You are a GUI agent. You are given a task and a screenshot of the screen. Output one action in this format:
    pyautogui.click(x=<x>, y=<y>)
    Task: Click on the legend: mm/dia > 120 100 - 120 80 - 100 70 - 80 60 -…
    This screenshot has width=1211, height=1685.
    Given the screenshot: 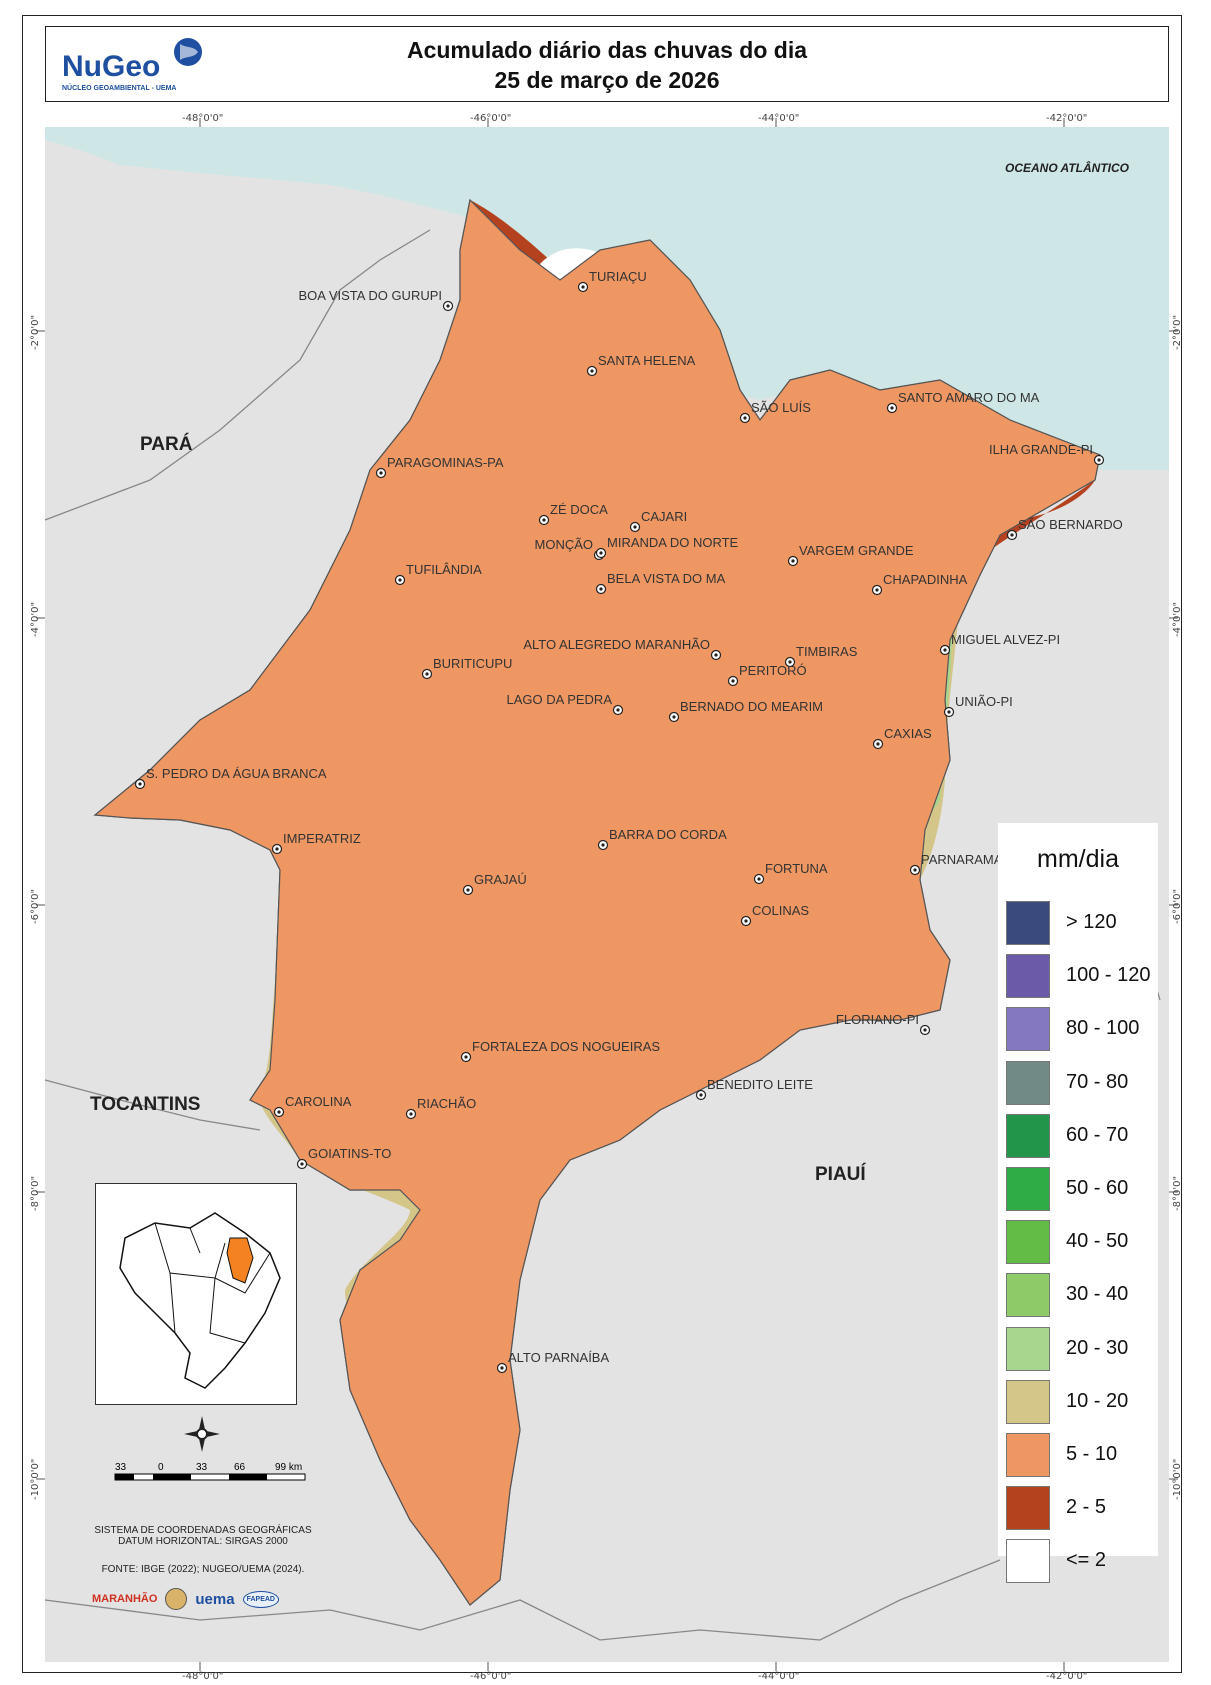 What is the action you would take?
    pyautogui.click(x=1078, y=1203)
    